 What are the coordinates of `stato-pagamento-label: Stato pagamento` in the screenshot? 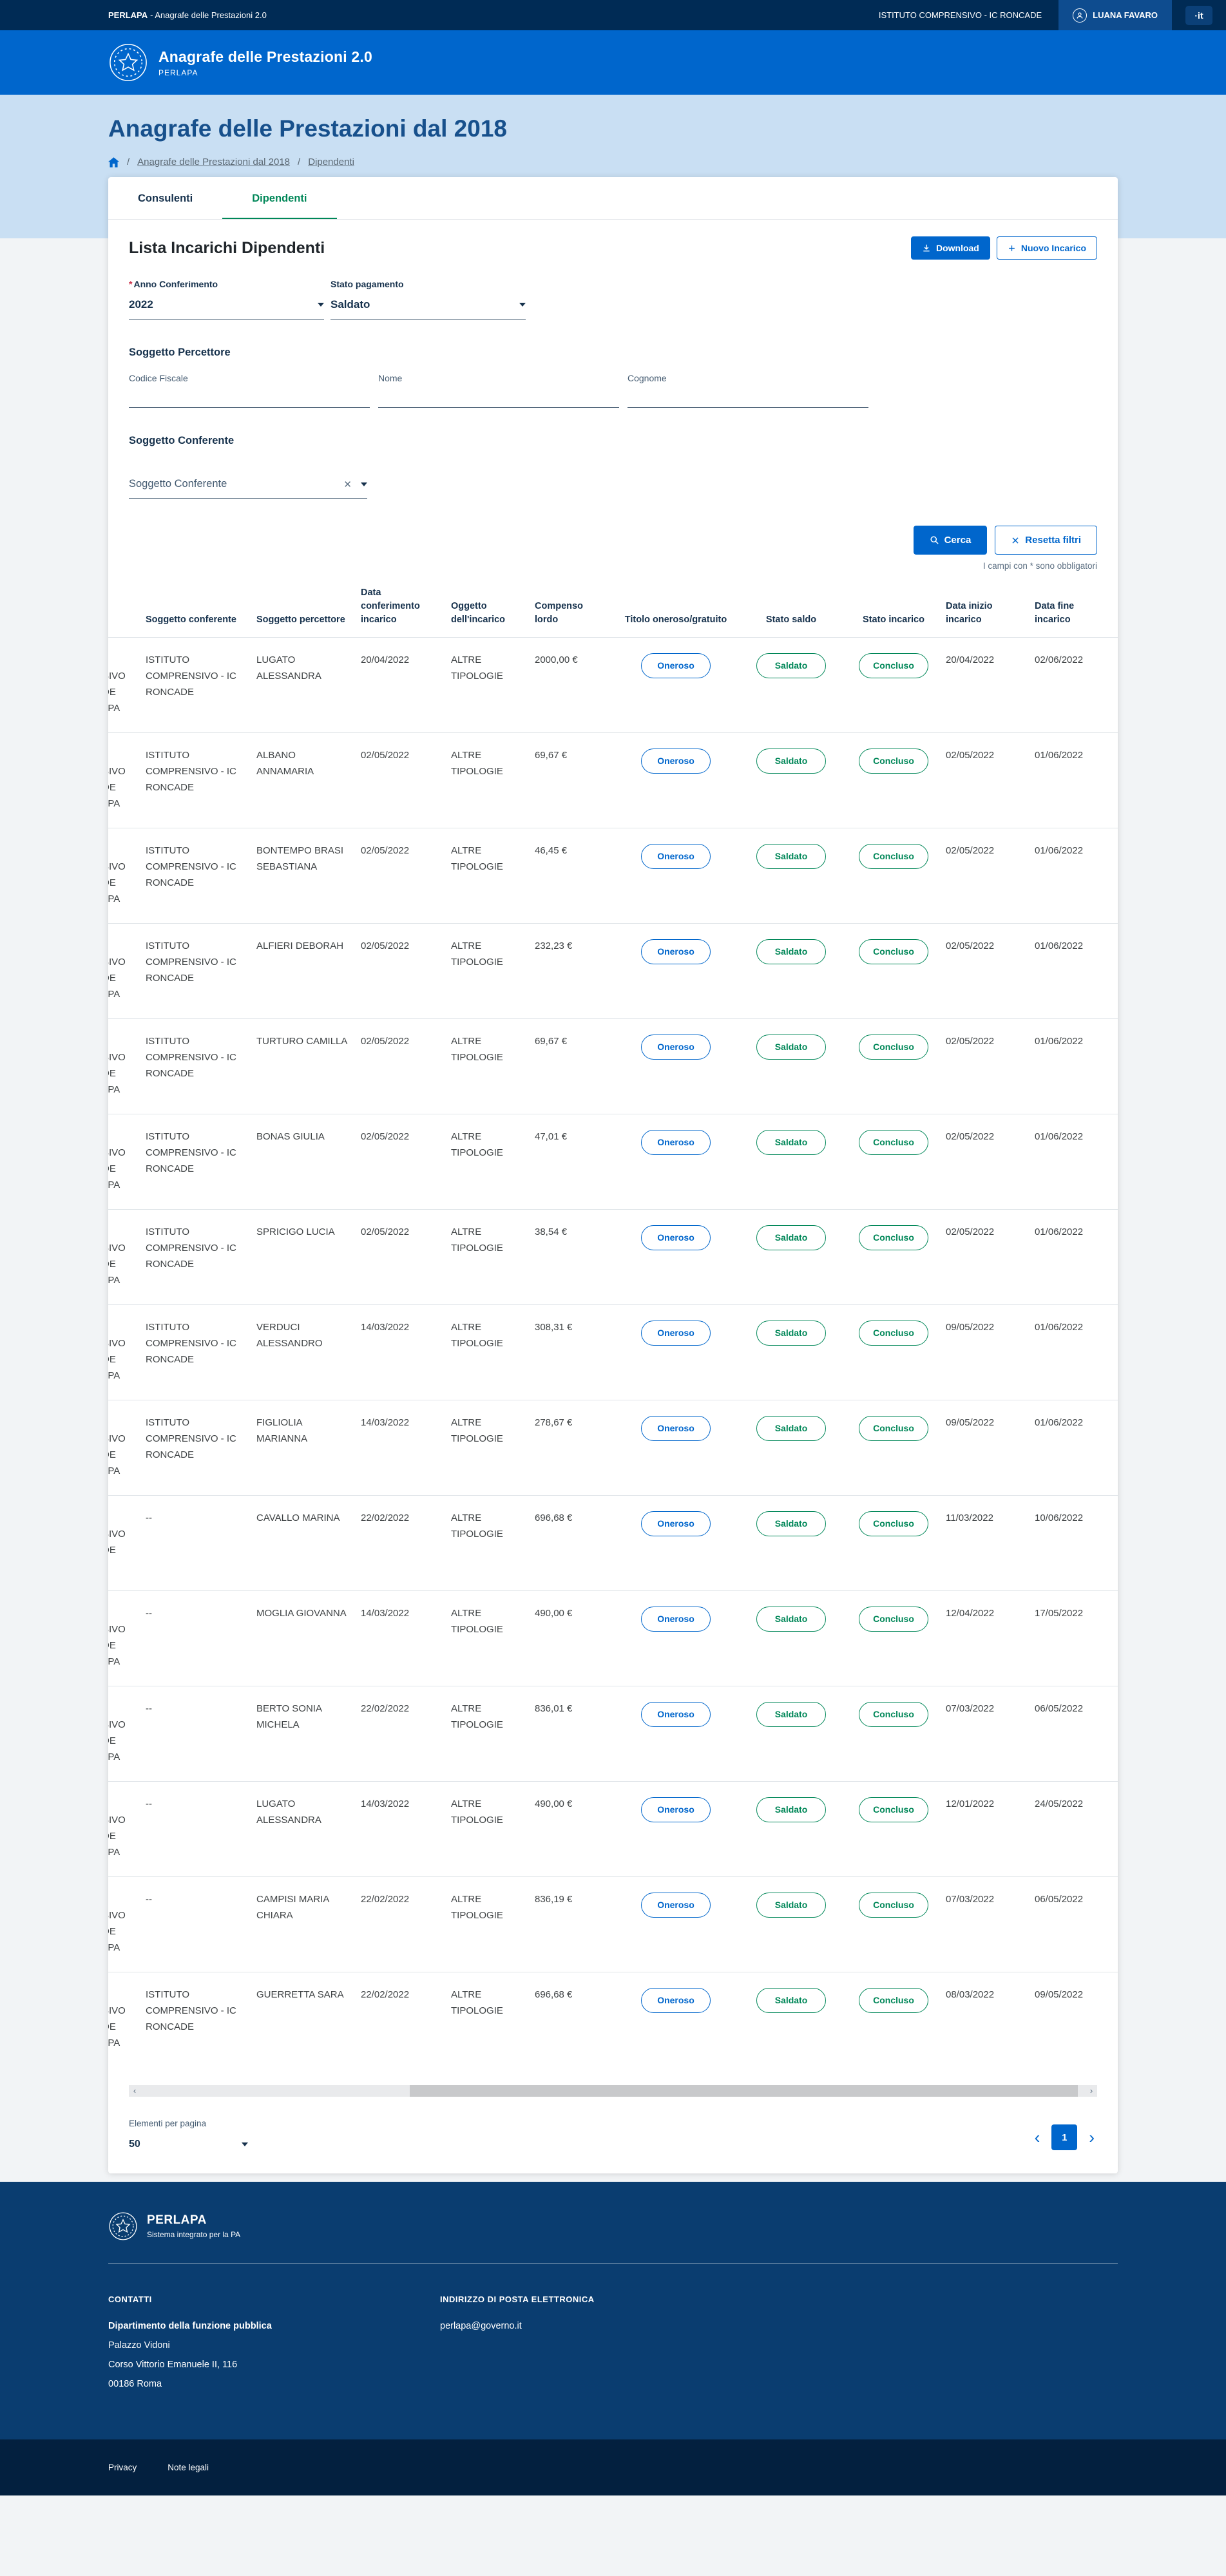 It's located at (367, 284).